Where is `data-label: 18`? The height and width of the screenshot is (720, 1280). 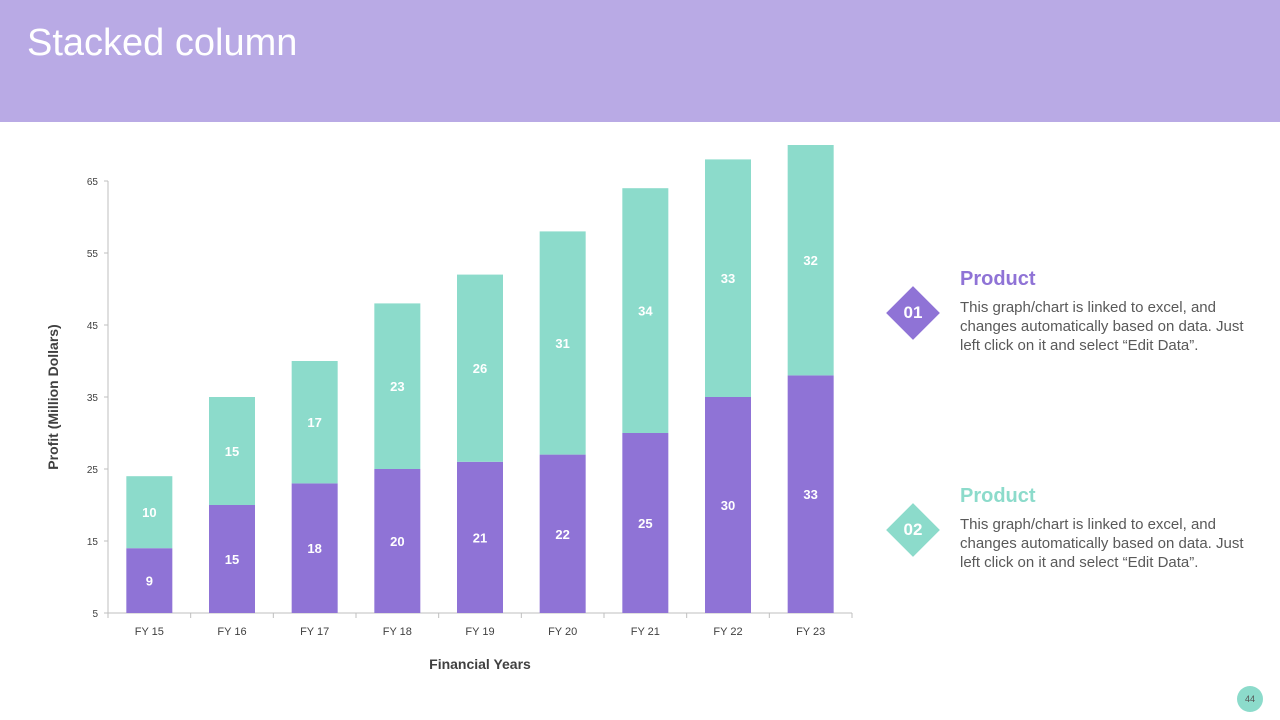 data-label: 18 is located at coordinates (314, 548).